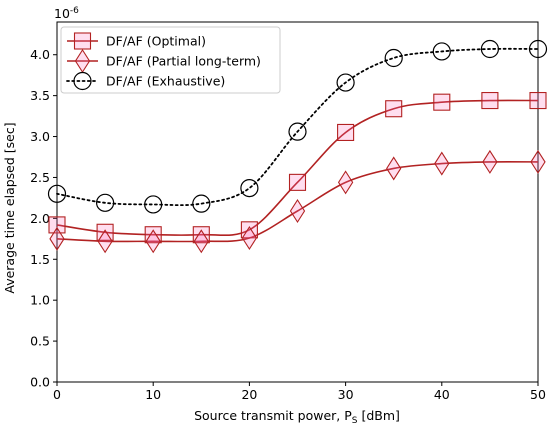  Describe the element at coordinates (273, 415) in the screenshot. I see `x-axis-label-main: Source transmit power, P` at that location.